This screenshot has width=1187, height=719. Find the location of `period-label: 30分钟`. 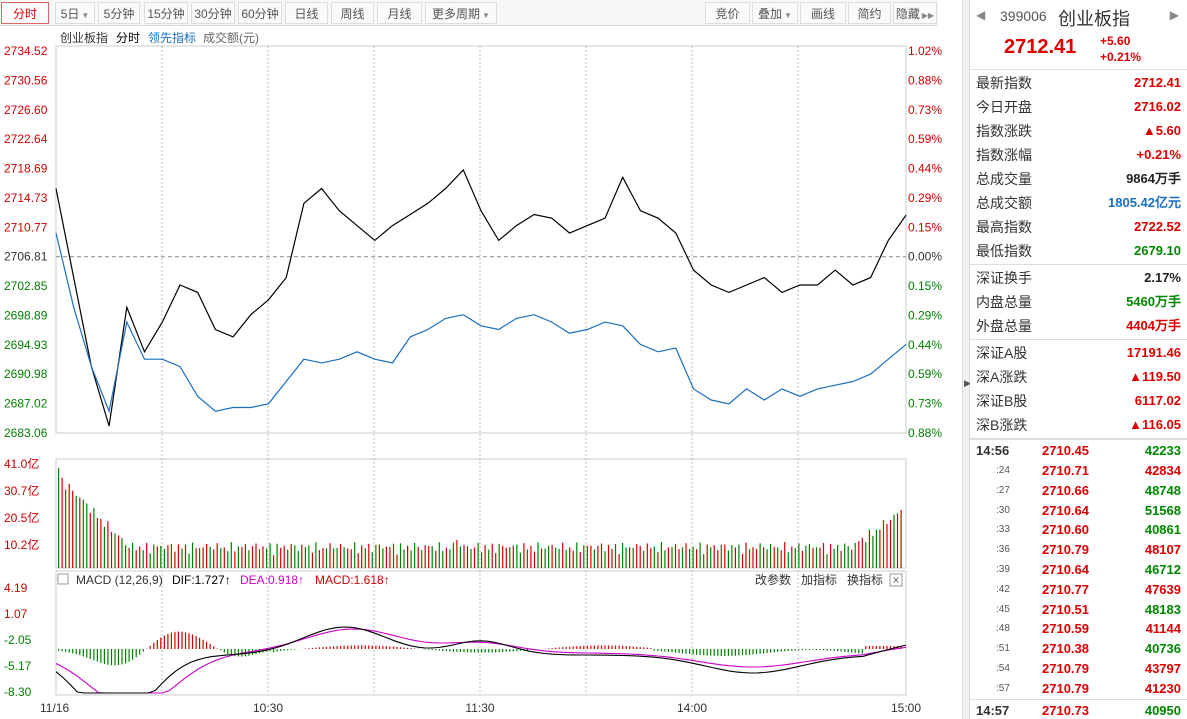

period-label: 30分钟 is located at coordinates (213, 14).